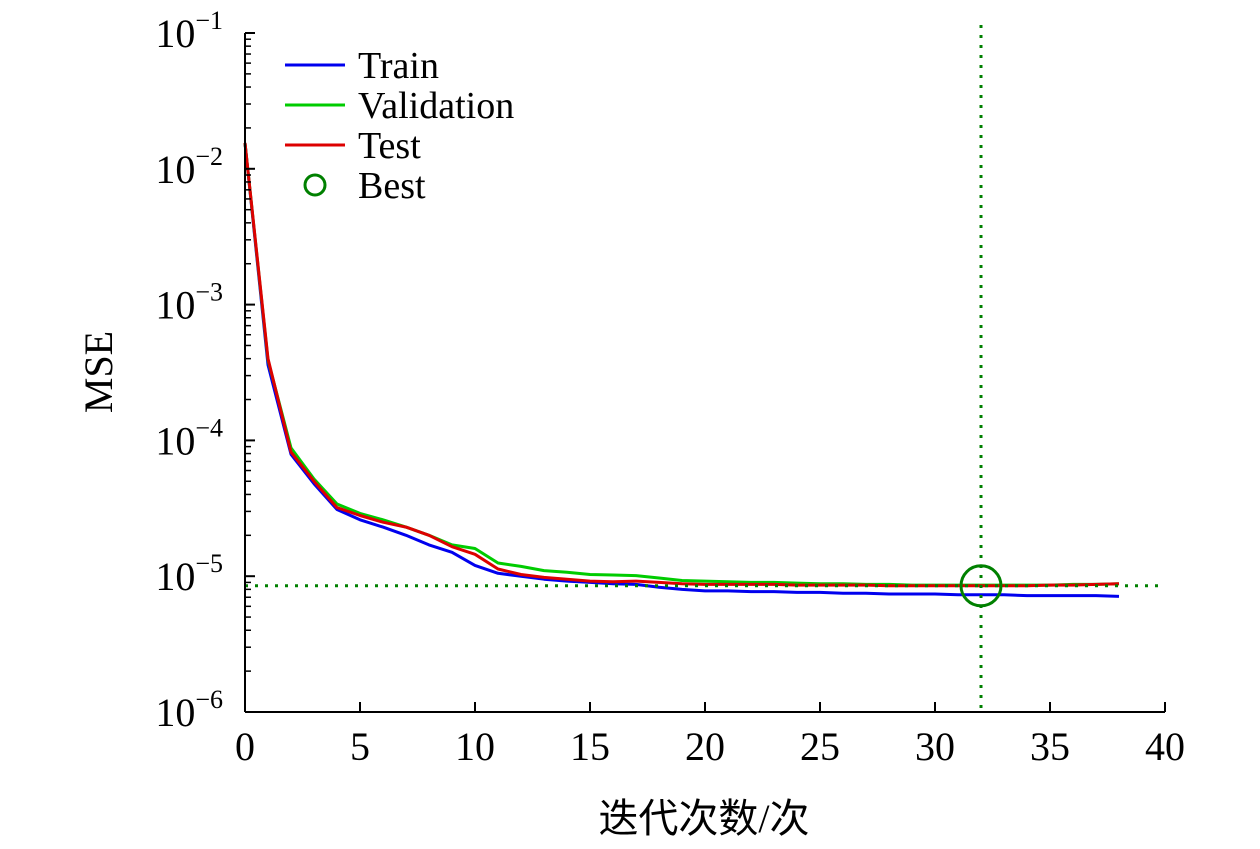 The width and height of the screenshot is (1260, 849). Describe the element at coordinates (315, 185) in the screenshot. I see `legend-best-swatch` at that location.